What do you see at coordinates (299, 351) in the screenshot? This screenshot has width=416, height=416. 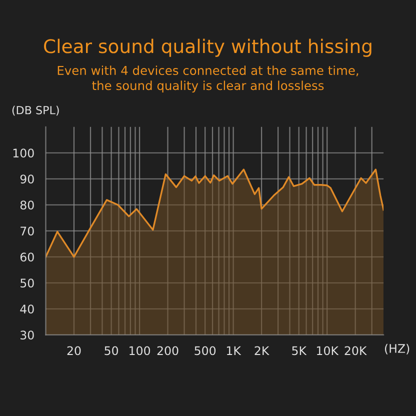 I see `x-tick-label: 5K` at bounding box center [299, 351].